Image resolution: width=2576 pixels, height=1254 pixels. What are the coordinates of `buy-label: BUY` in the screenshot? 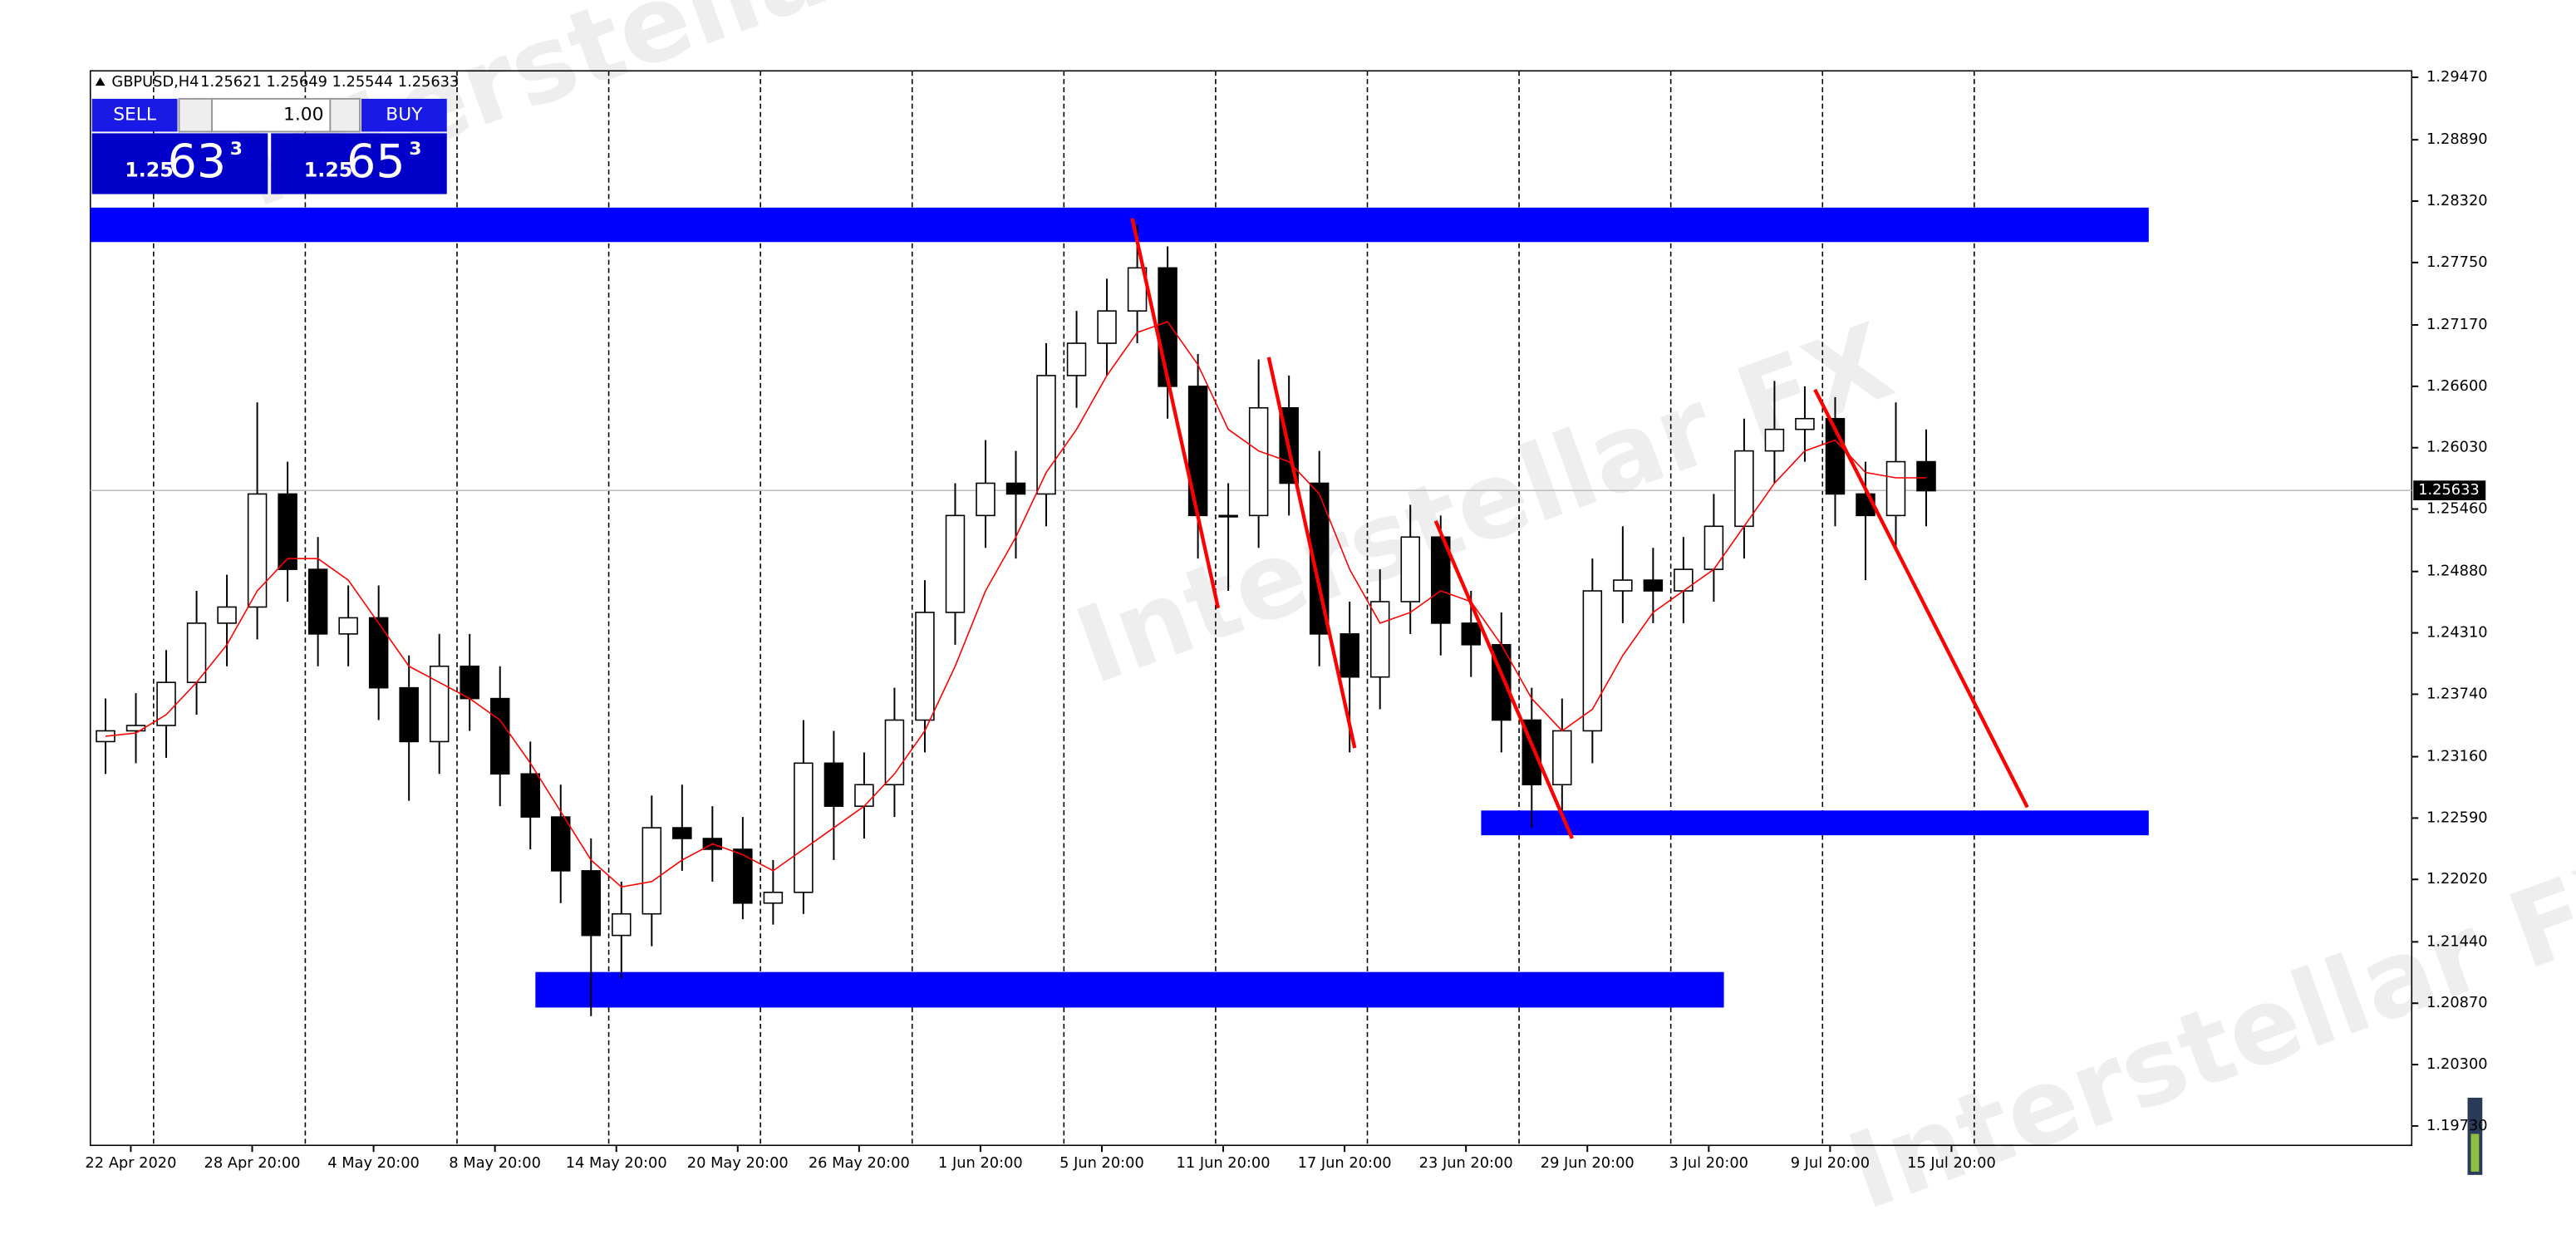 It's located at (404, 115).